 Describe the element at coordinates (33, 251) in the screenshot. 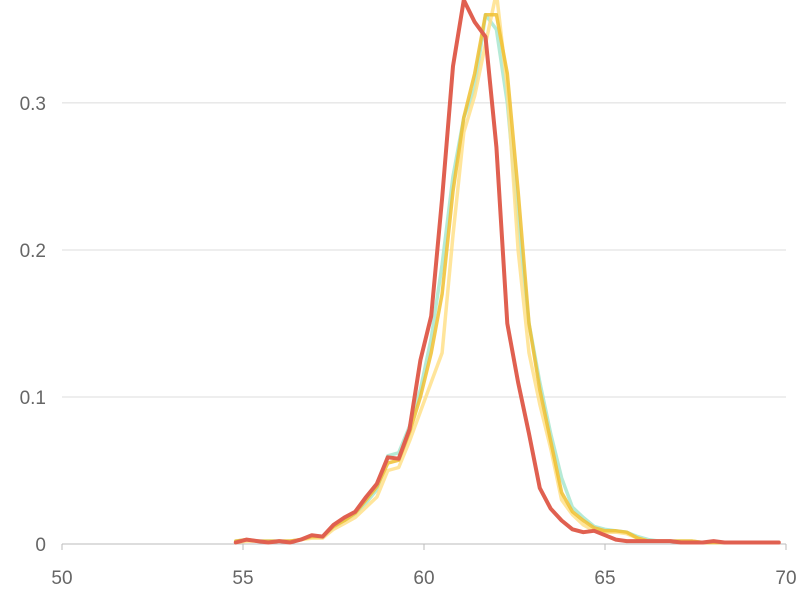

I see `y-tick-label-2: 0.2` at that location.